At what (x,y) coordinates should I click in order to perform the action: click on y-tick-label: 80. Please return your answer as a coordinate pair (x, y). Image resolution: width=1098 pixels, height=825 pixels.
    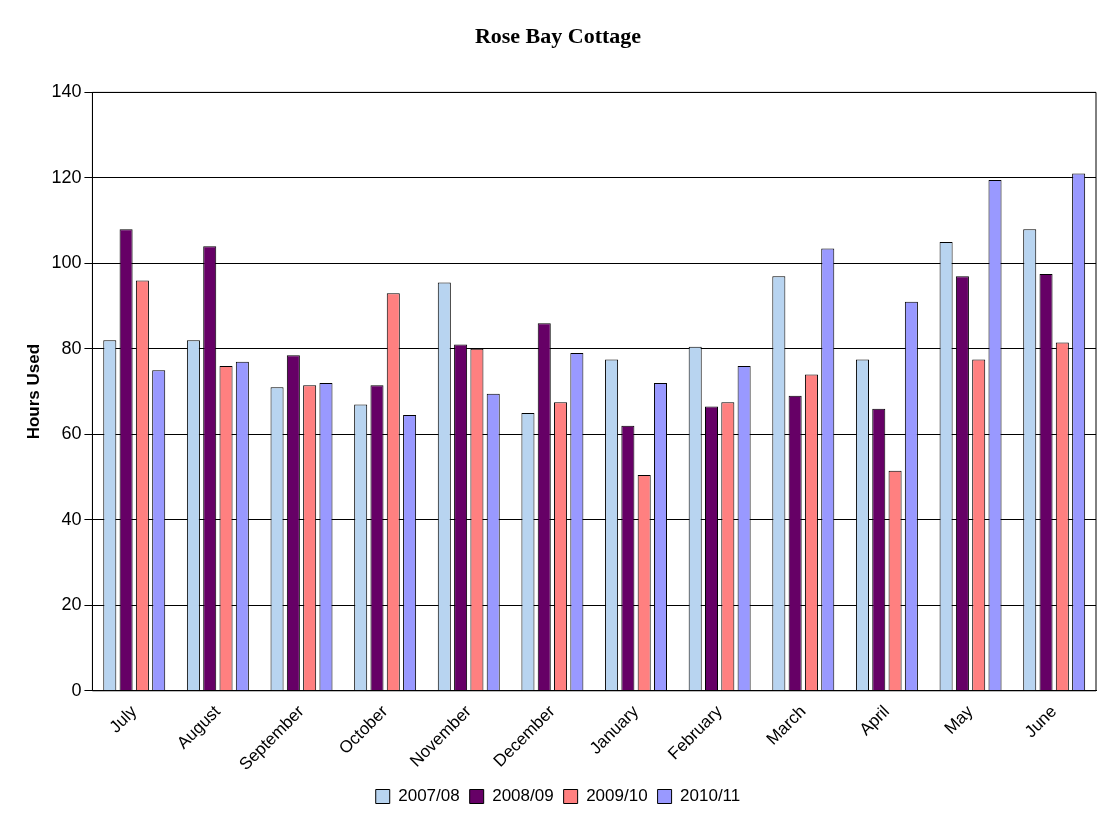
    Looking at the image, I should click on (71, 347).